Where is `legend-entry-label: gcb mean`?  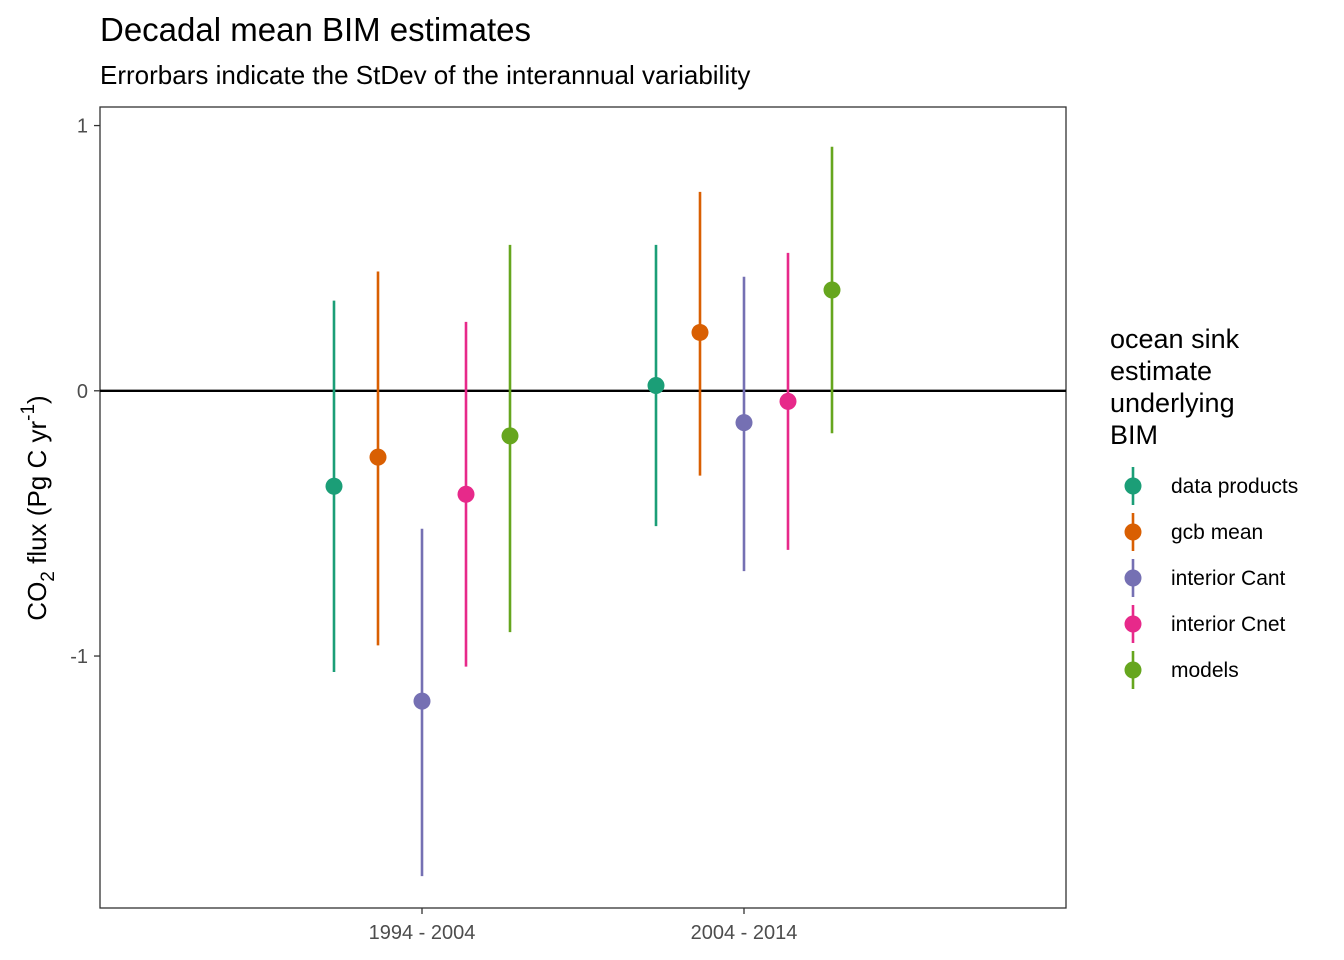
legend-entry-label: gcb mean is located at coordinates (1217, 532).